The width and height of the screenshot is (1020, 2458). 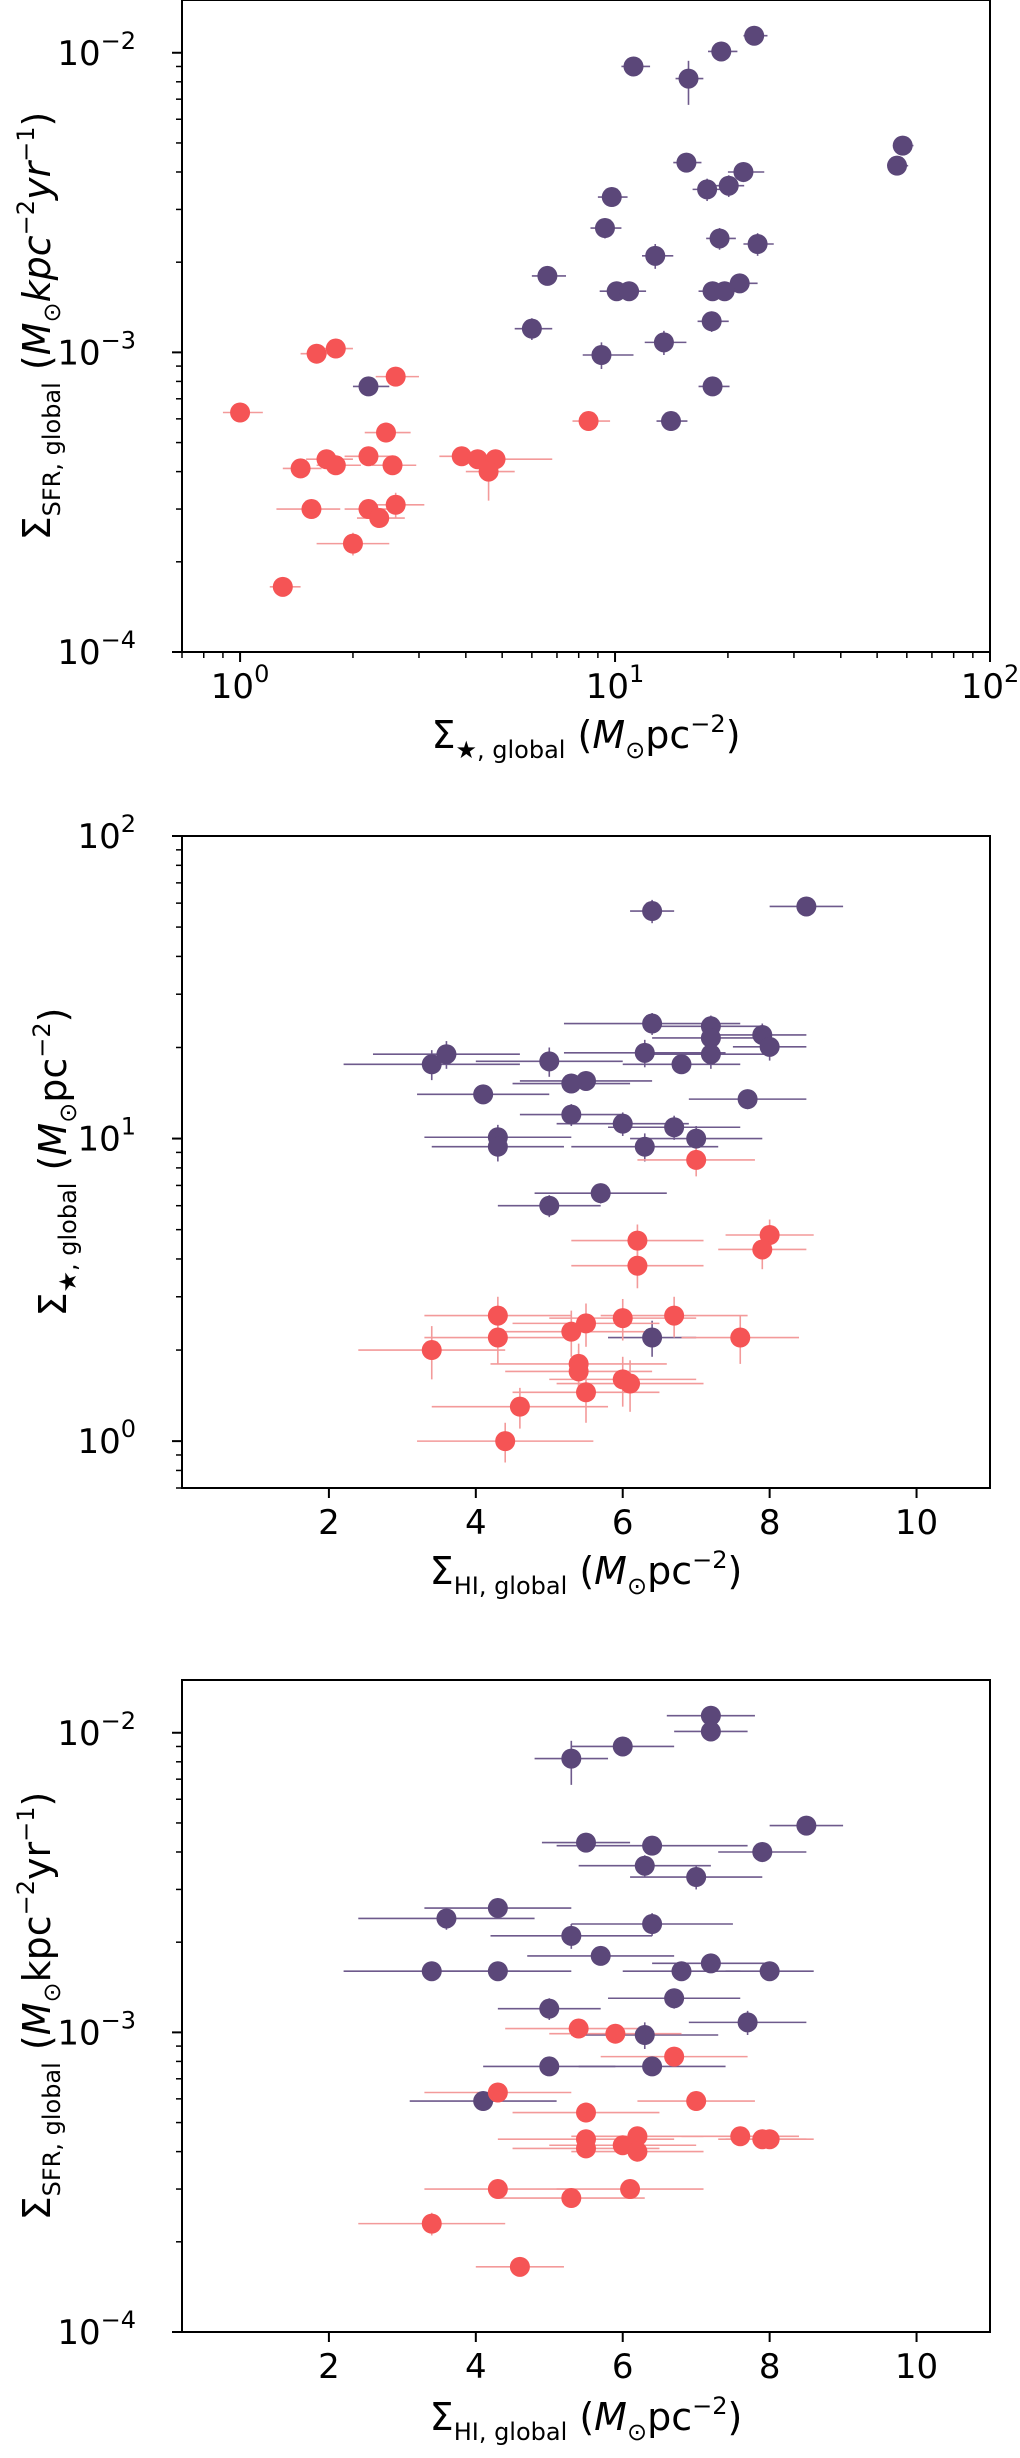 I want to click on y-tick-label: 10⁻², so click(x=96, y=50).